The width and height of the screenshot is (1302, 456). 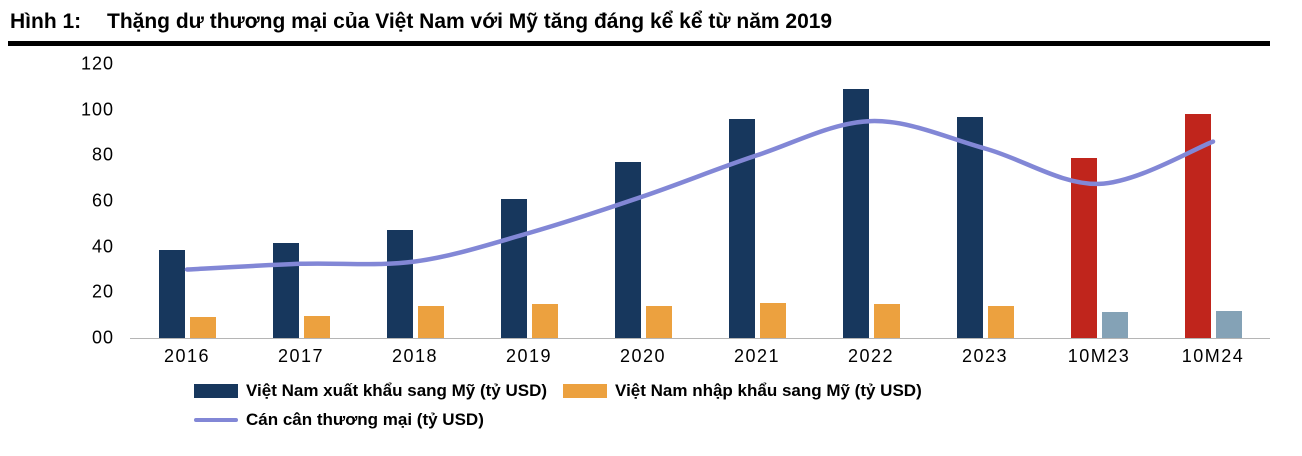 I want to click on export-bar-2022, so click(x=855, y=213).